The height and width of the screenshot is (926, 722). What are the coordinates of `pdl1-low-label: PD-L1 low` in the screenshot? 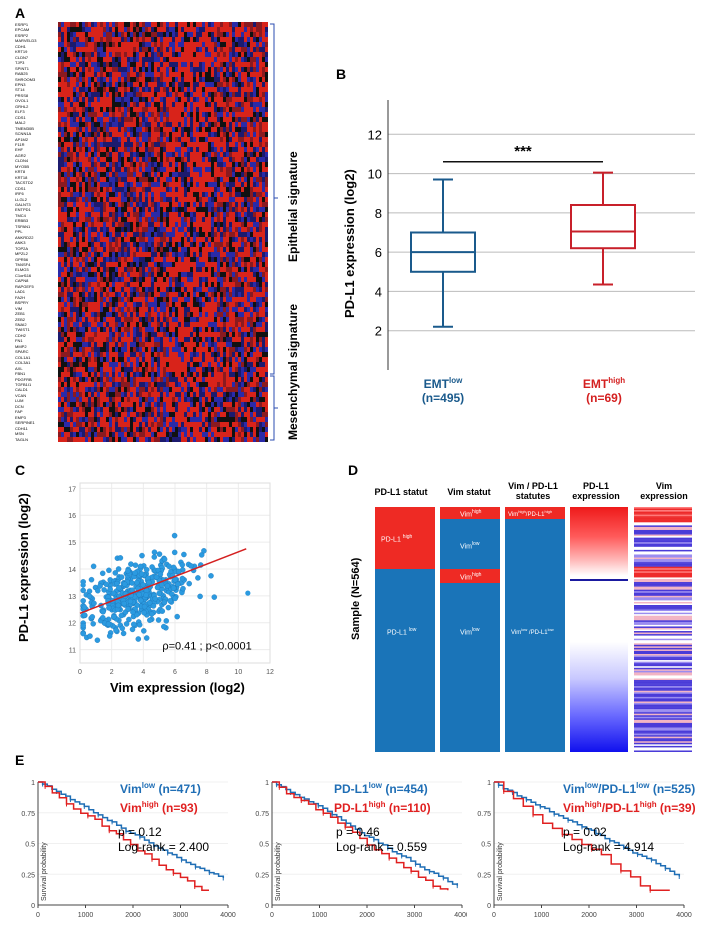 It's located at (402, 632).